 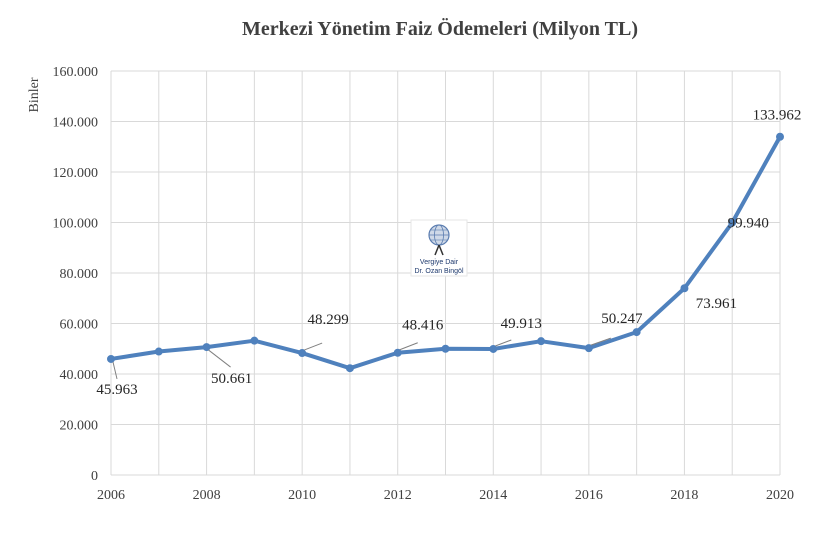 I want to click on data-label: 50.247, so click(x=622, y=319).